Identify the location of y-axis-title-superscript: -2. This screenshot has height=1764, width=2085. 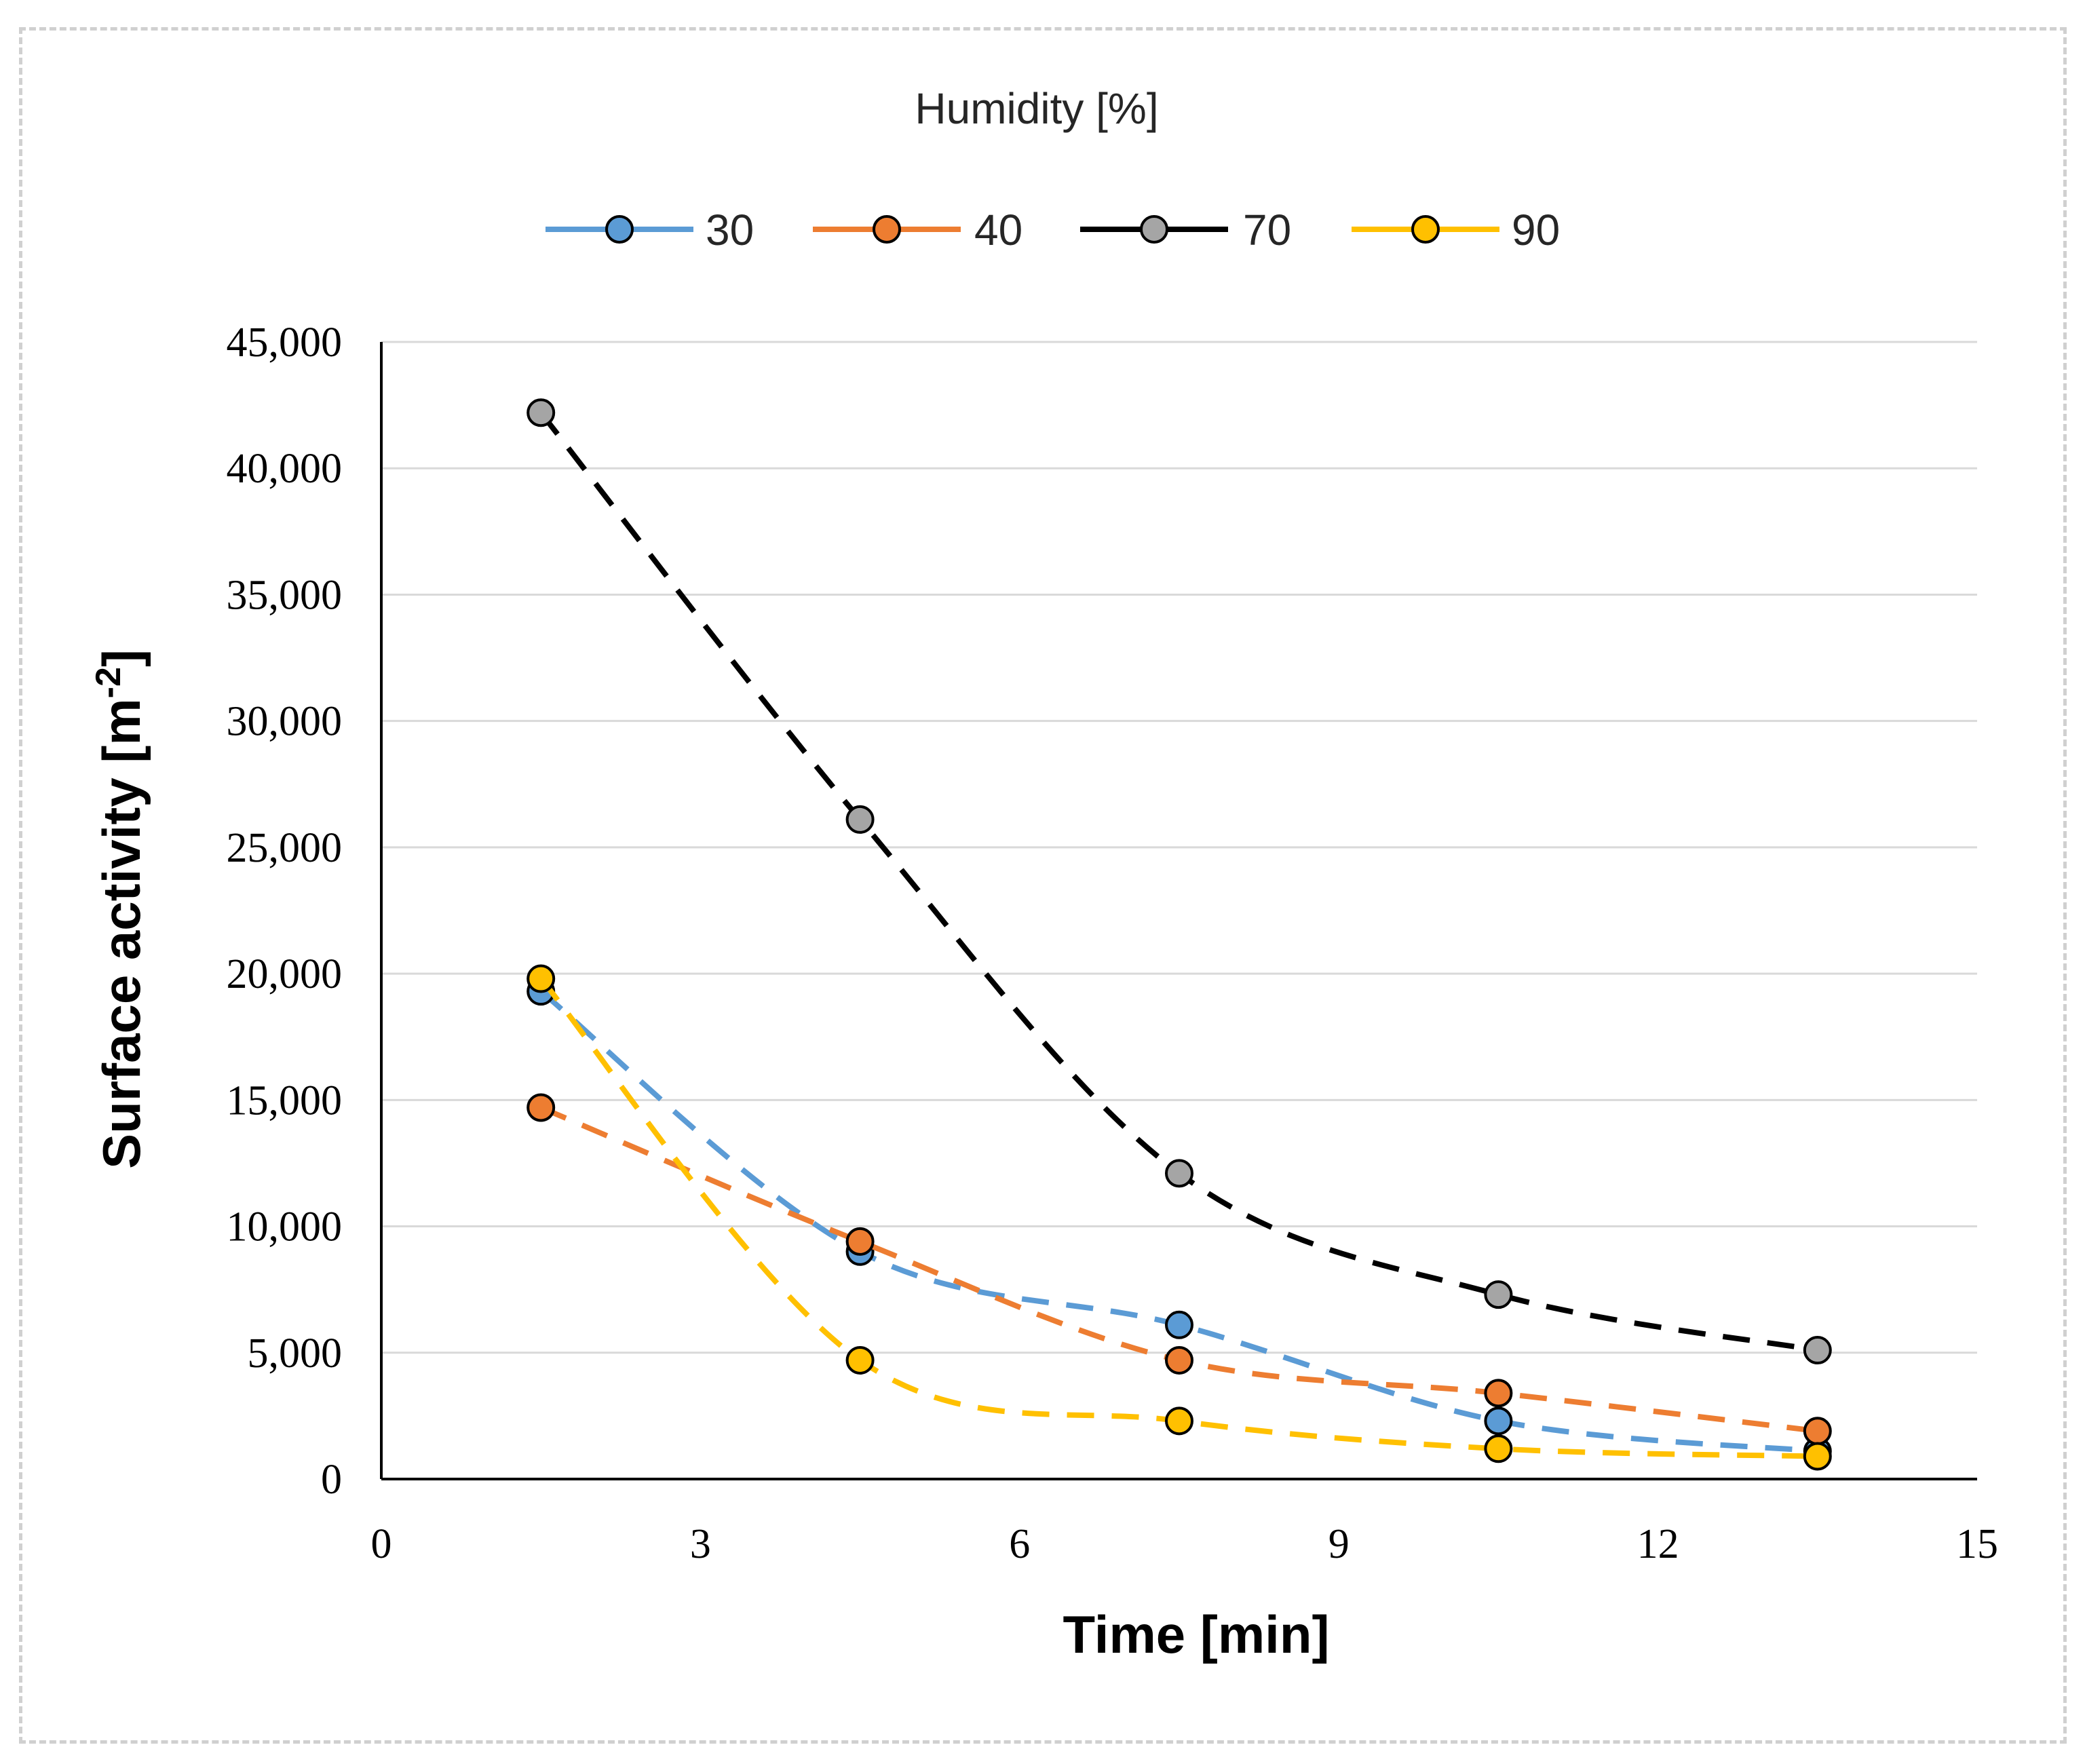
(108, 682).